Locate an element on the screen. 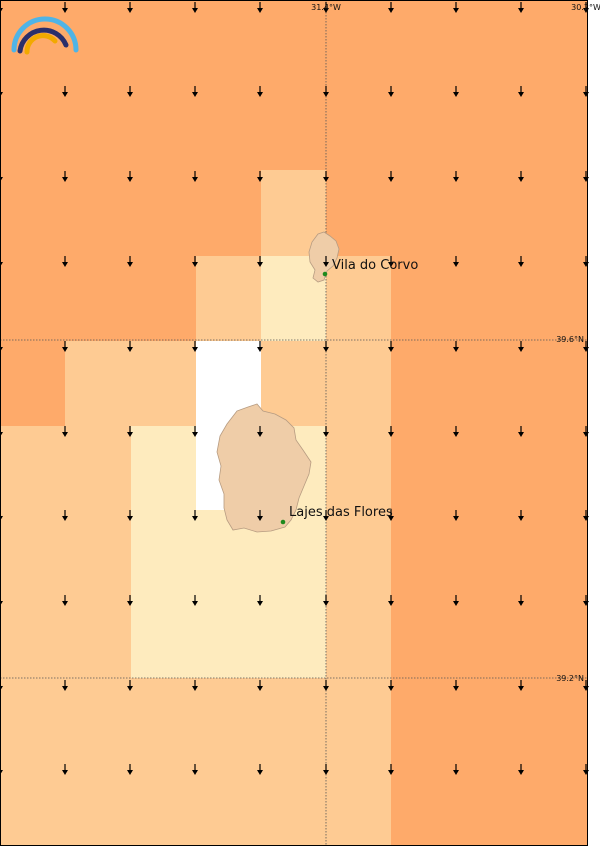 This screenshot has width=600, height=846. lat-label-39-2n: 39.2°N is located at coordinates (570, 678).